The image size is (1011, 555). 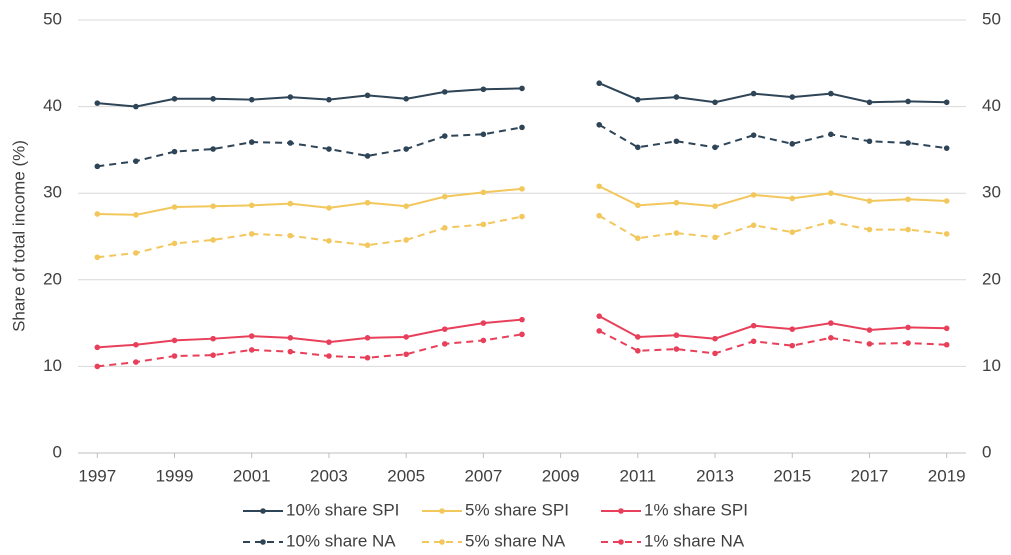 I want to click on y-tick-label: 40, so click(x=52, y=105).